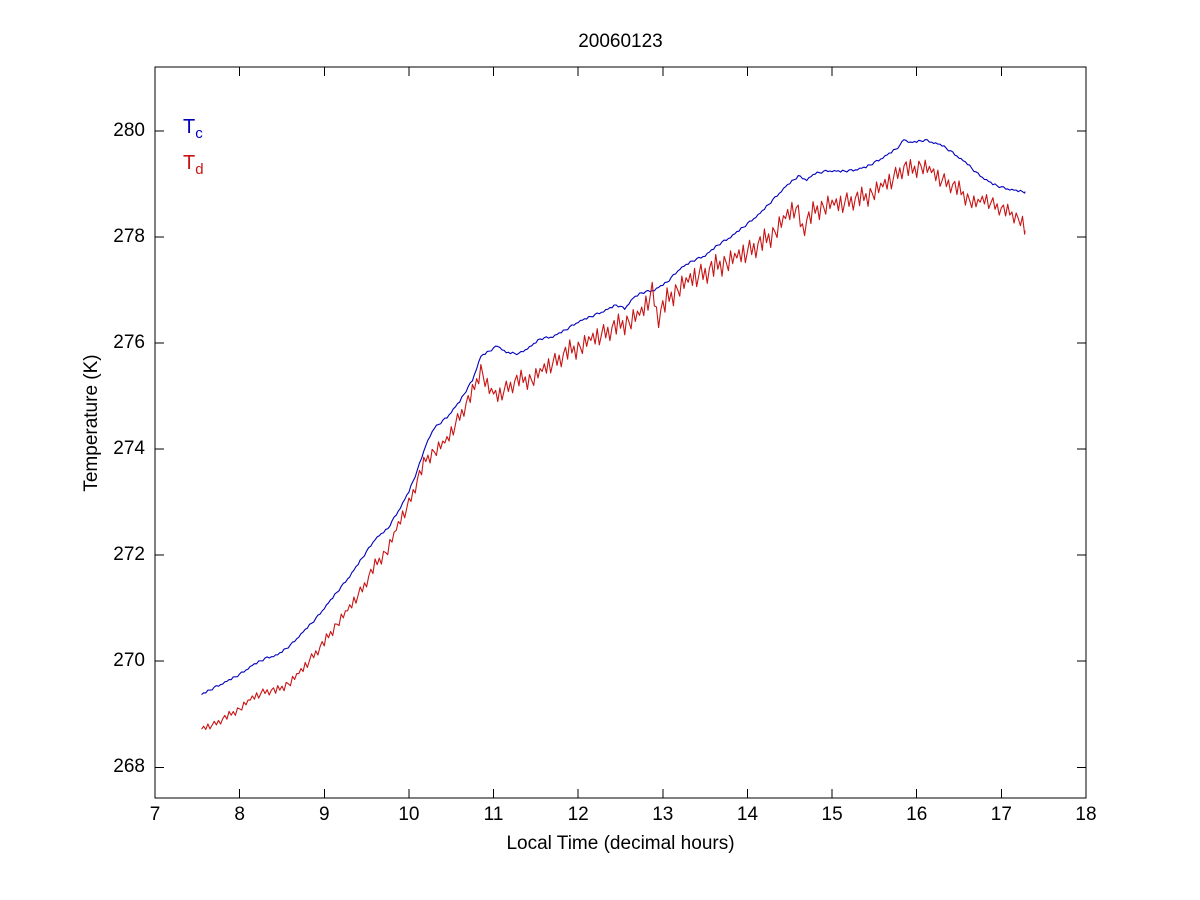 The width and height of the screenshot is (1200, 900). I want to click on y-tick-label: 274, so click(129, 449).